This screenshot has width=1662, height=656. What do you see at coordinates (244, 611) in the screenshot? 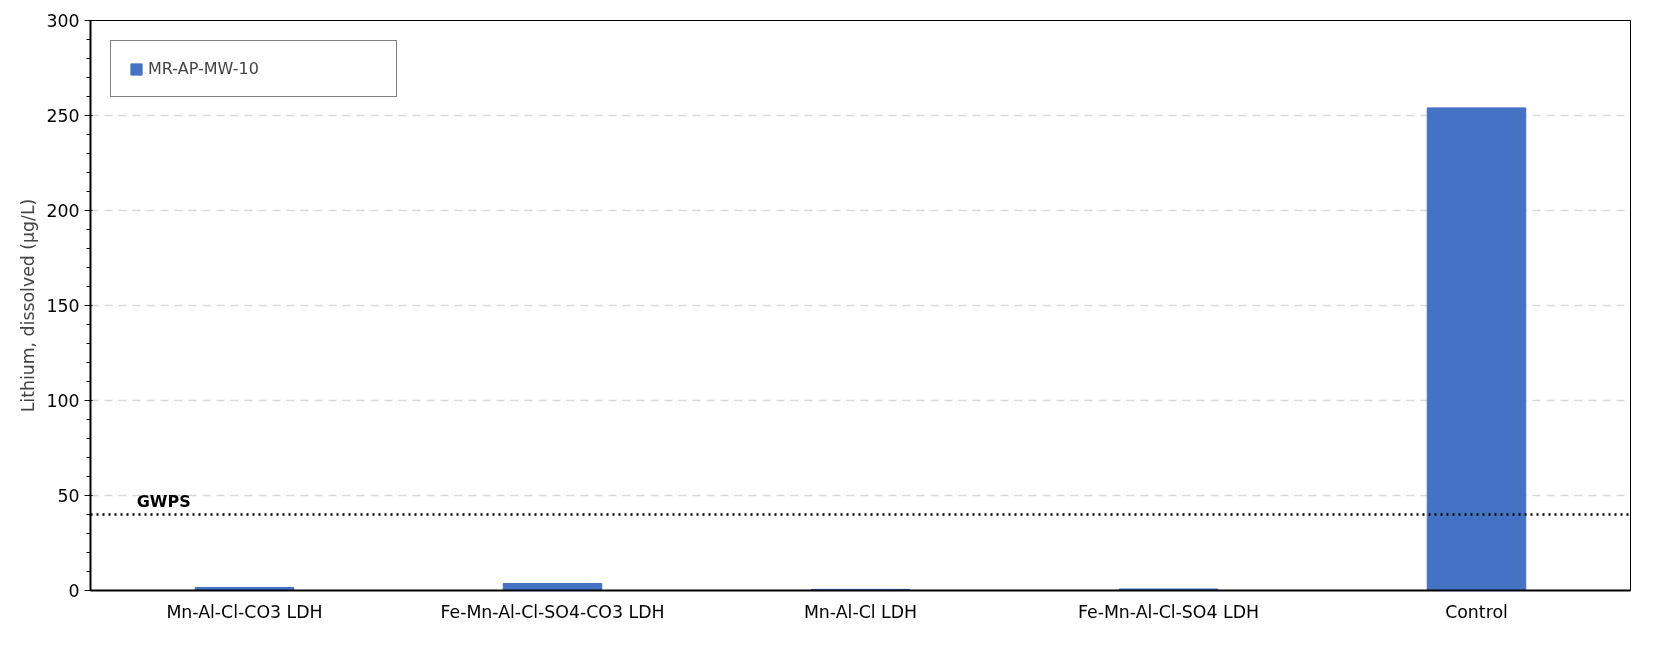
I see `x-tick-label: Mn-Al-Cl-CO3 LDH` at bounding box center [244, 611].